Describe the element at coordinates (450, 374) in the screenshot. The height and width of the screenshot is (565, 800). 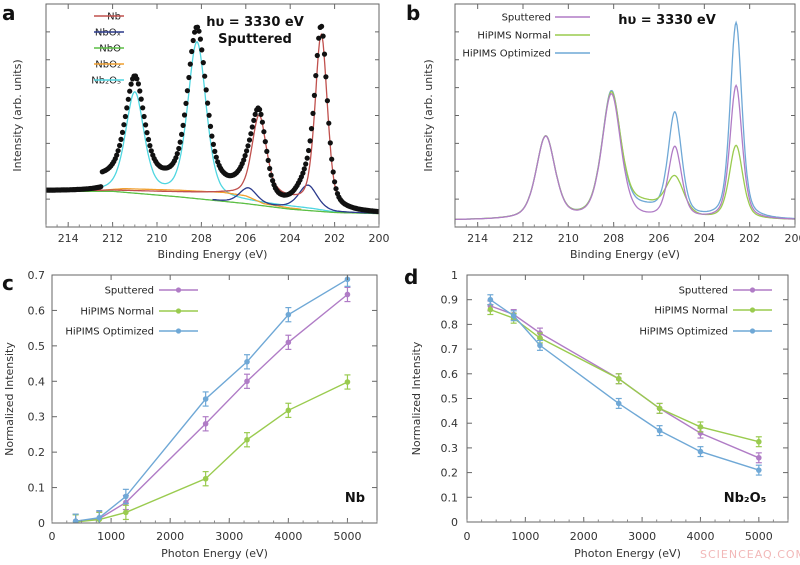
I see `y-tick-label: 0.6` at that location.